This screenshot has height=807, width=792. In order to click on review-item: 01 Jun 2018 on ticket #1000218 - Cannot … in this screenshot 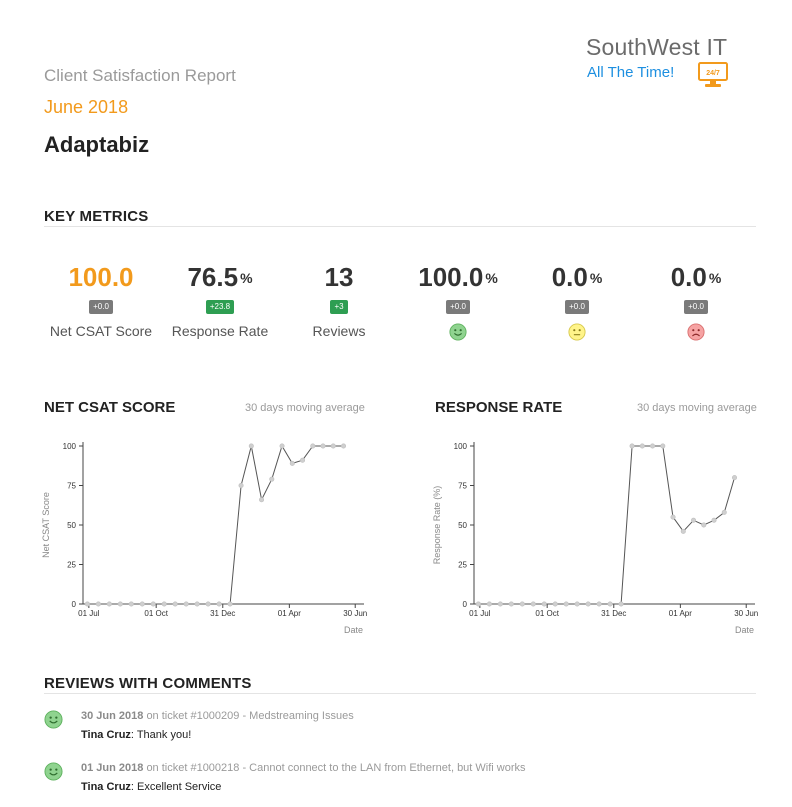, I will do `click(400, 784)`.